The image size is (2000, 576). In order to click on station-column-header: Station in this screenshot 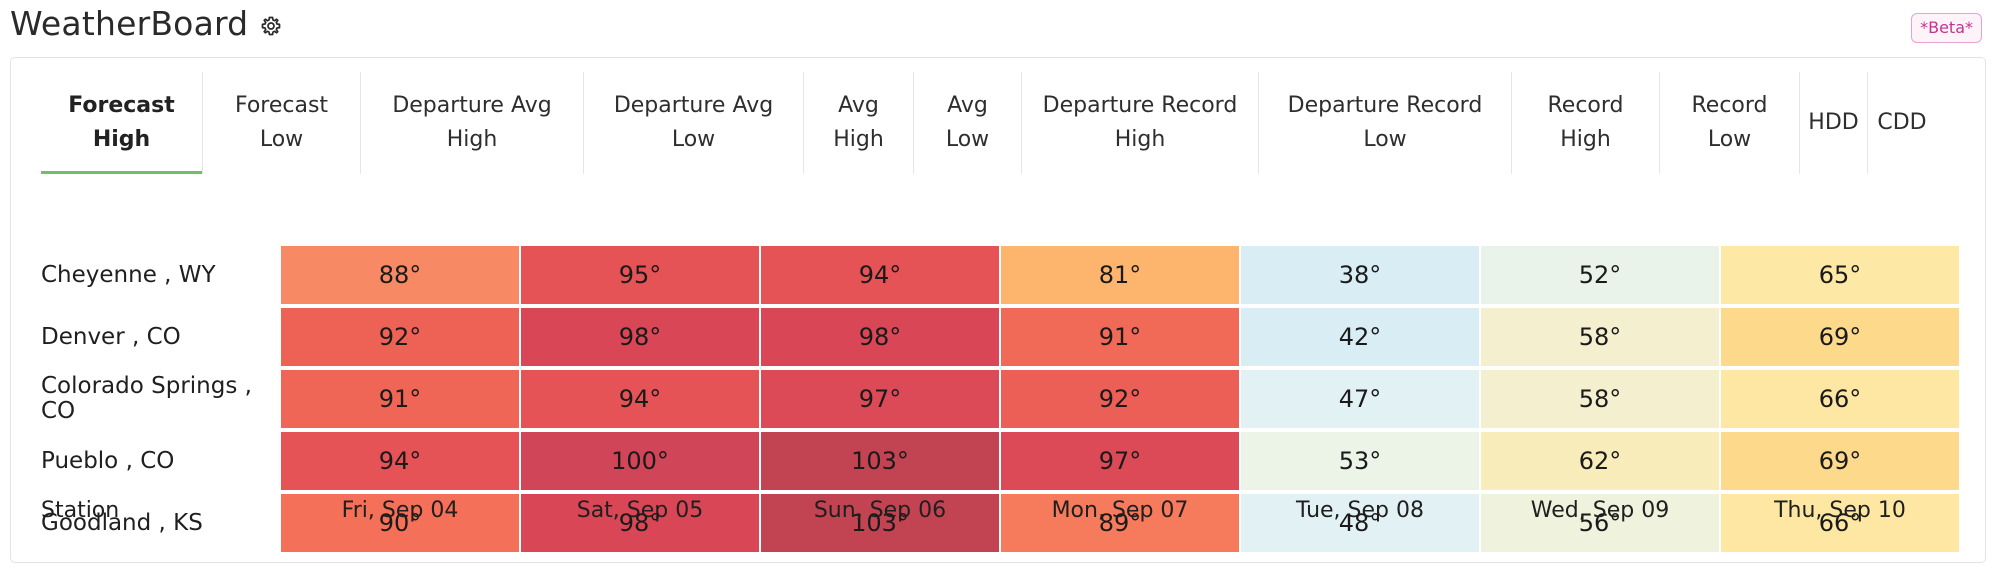, I will do `click(80, 510)`.